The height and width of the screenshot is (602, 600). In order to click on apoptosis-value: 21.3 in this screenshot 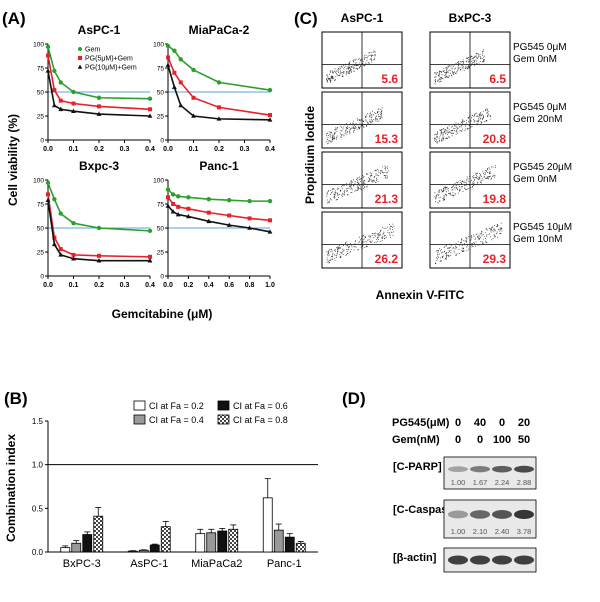, I will do `click(387, 199)`.